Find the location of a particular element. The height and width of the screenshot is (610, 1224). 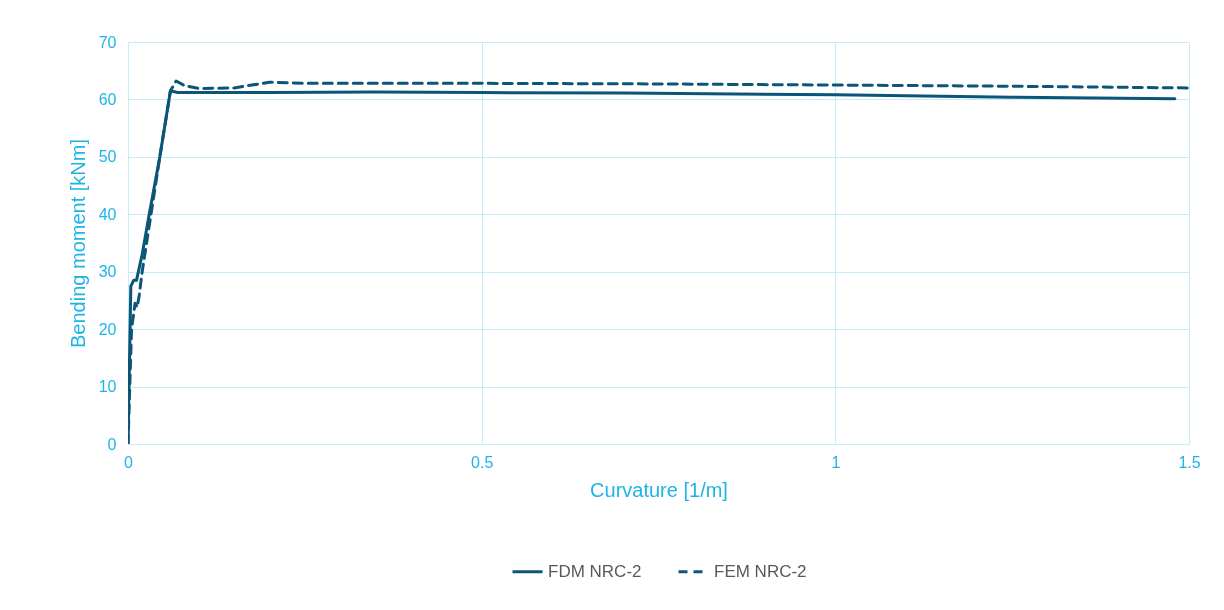

x-tick-label: 0.5 is located at coordinates (482, 462).